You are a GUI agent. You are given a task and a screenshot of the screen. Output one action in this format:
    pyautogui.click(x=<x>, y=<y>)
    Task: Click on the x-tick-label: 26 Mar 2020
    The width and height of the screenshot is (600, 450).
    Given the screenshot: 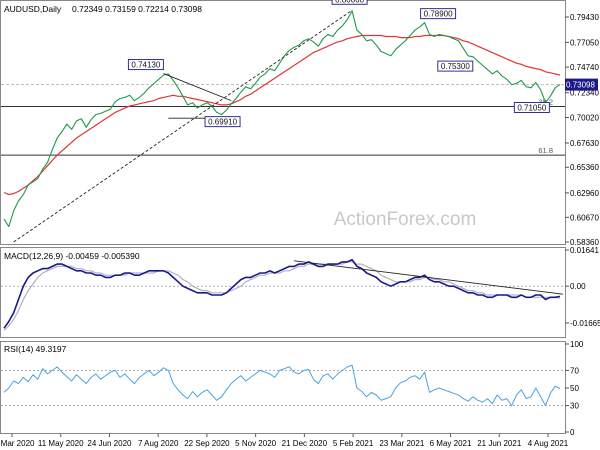 What is the action you would take?
    pyautogui.click(x=17, y=443)
    